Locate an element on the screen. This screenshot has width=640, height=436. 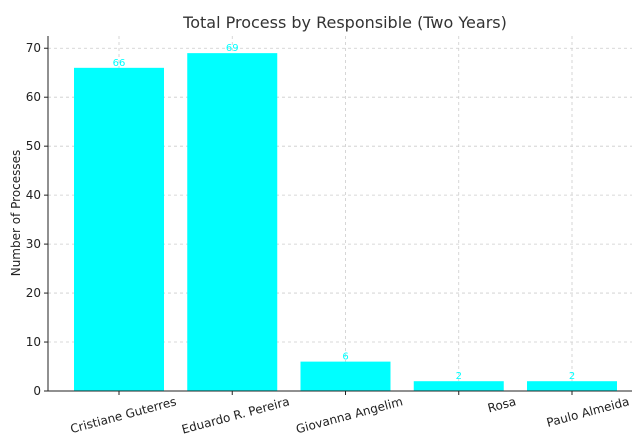
y-tick-label: 20 is located at coordinates (33, 293).